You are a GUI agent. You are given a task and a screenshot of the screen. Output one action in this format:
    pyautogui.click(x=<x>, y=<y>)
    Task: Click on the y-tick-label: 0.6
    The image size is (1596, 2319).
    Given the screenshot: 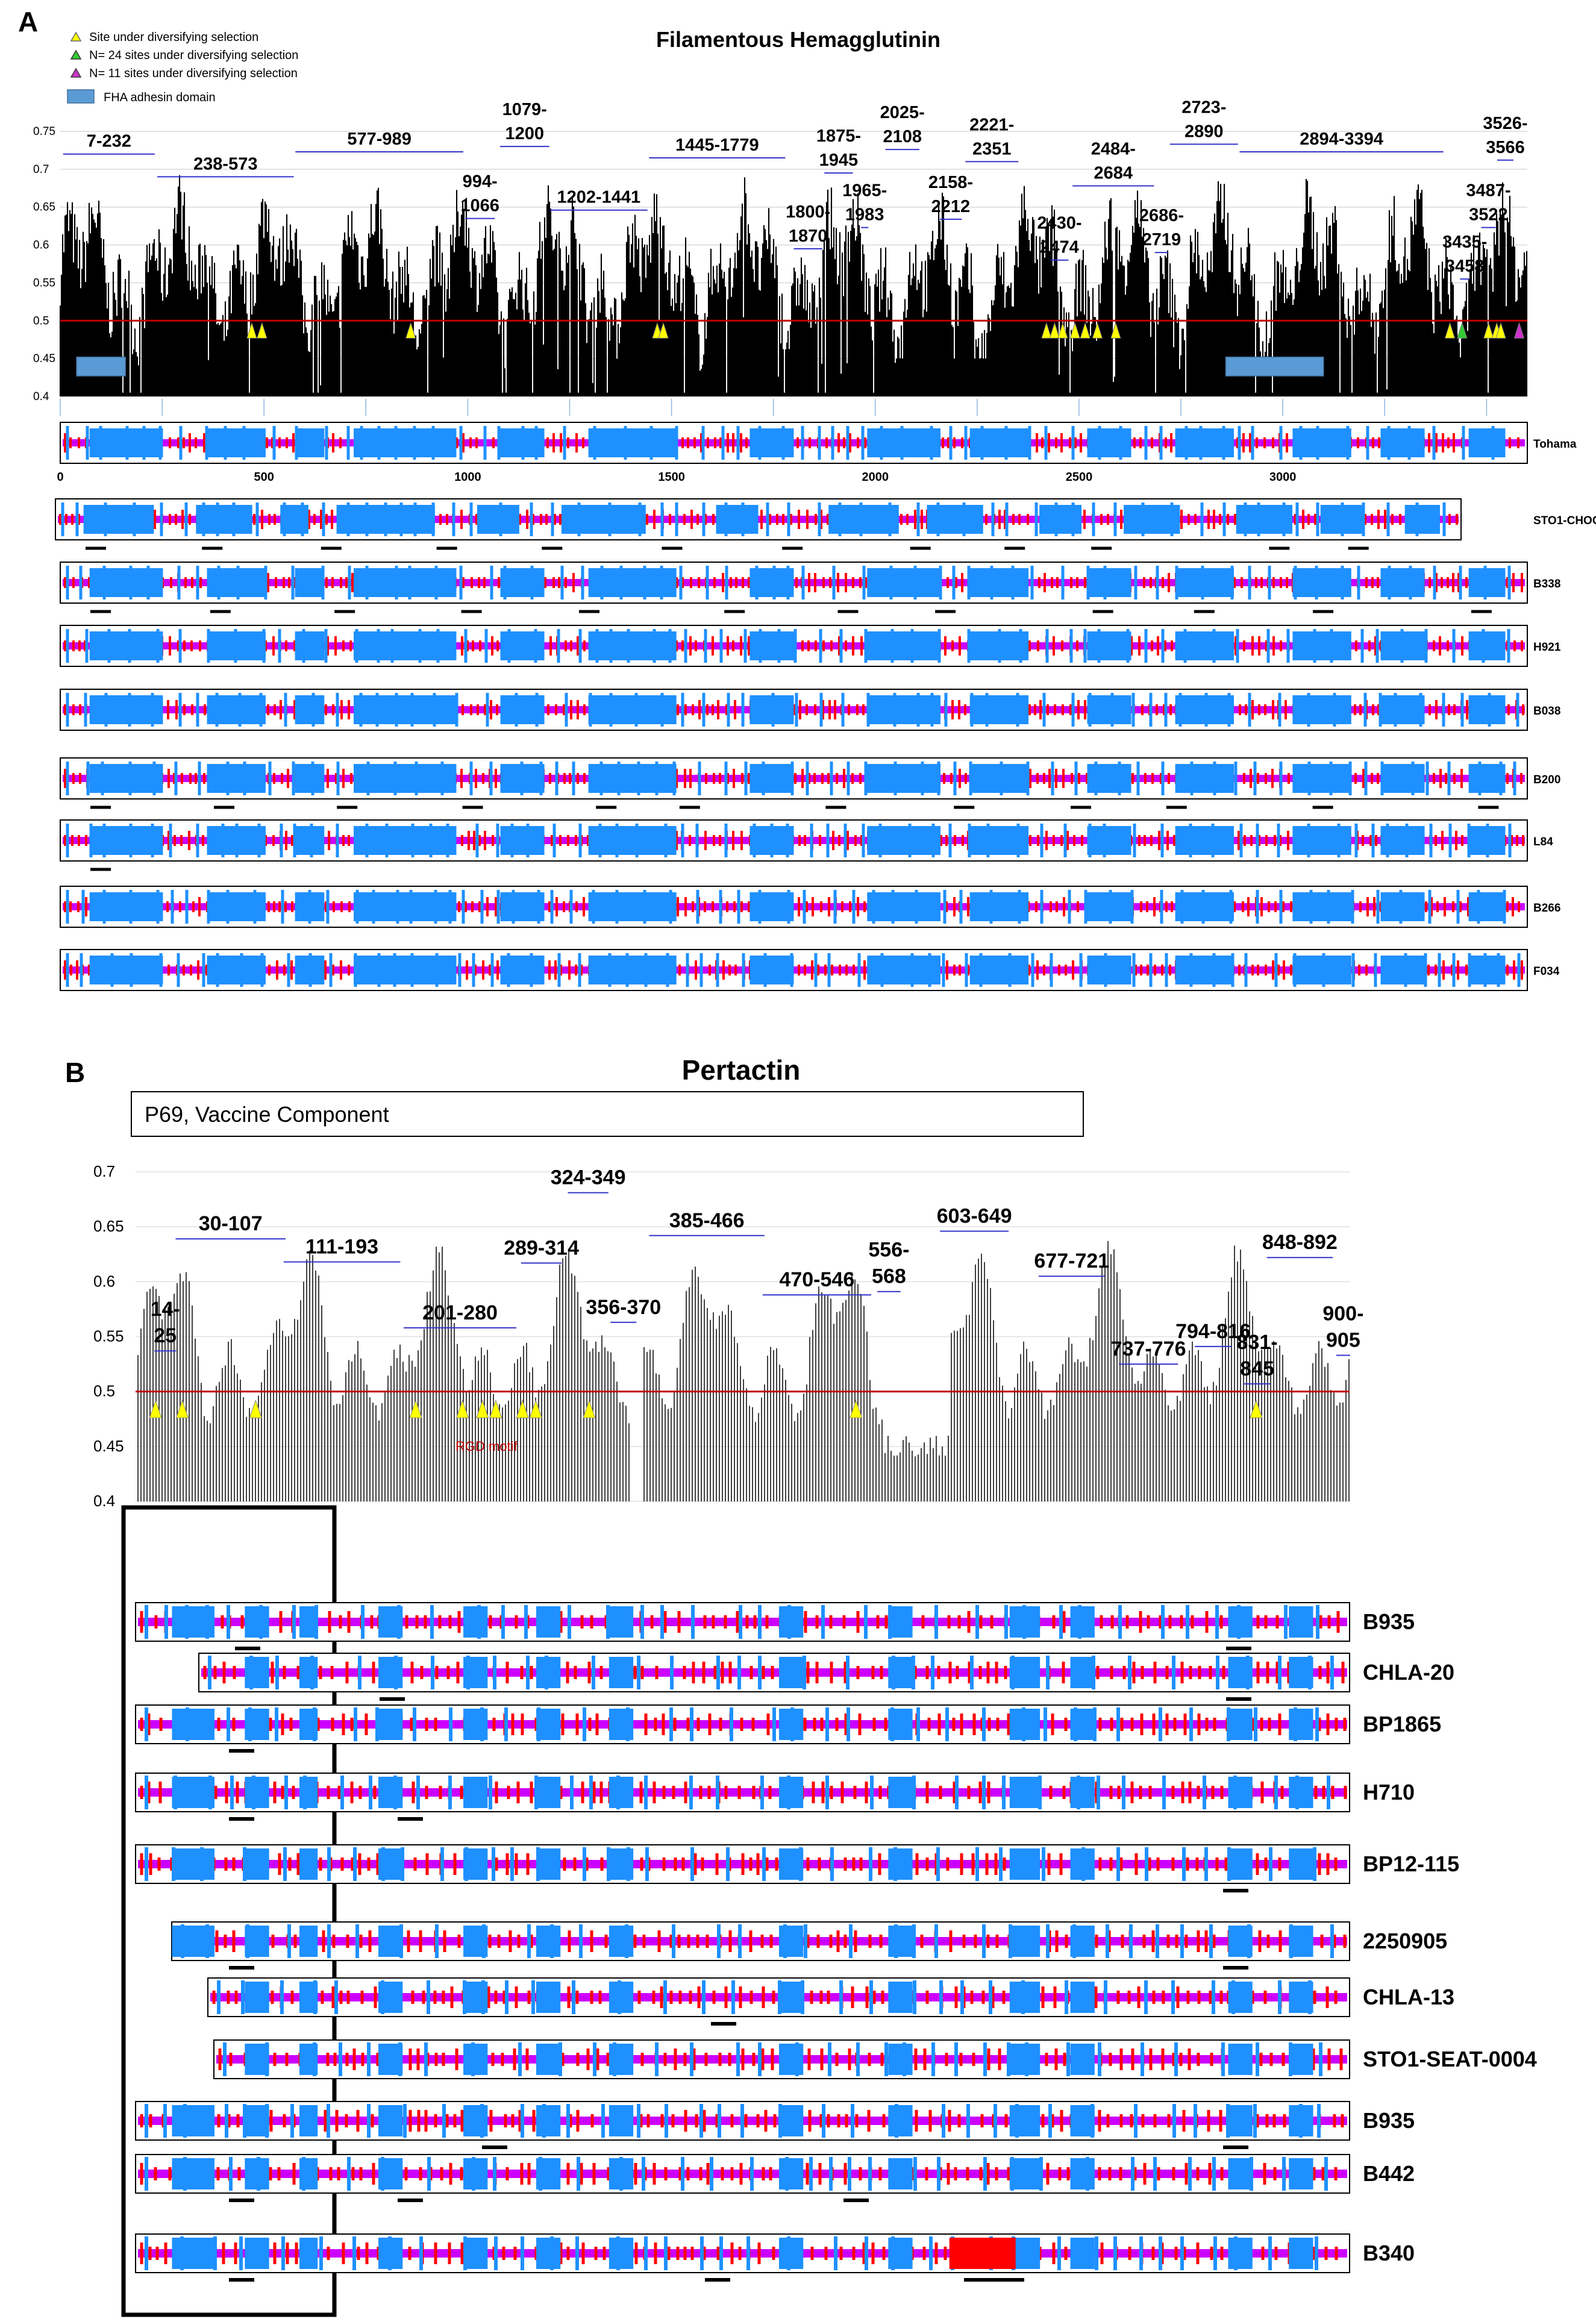 What is the action you would take?
    pyautogui.click(x=104, y=1281)
    